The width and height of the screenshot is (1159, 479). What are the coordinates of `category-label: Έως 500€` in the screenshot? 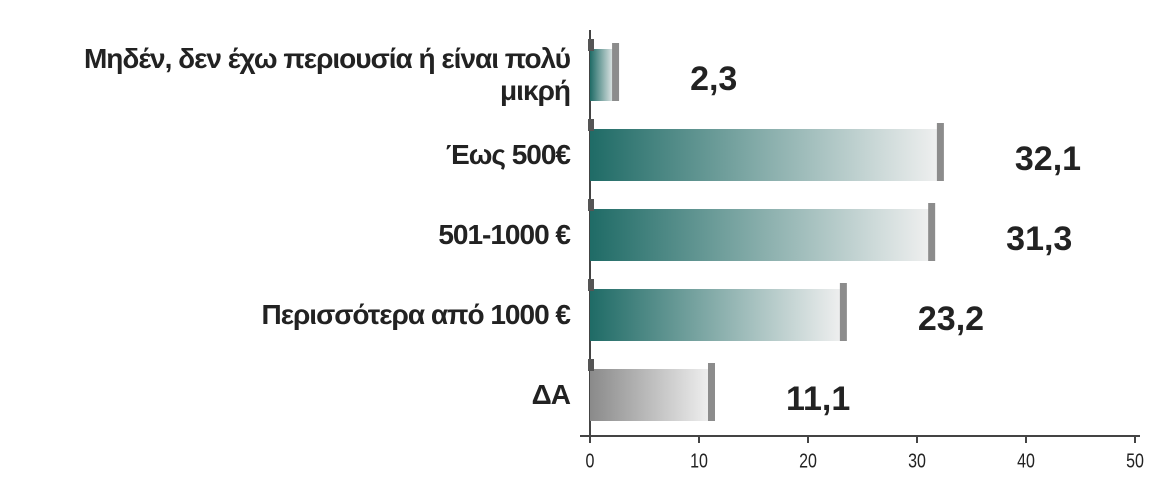 It's located at (508, 154).